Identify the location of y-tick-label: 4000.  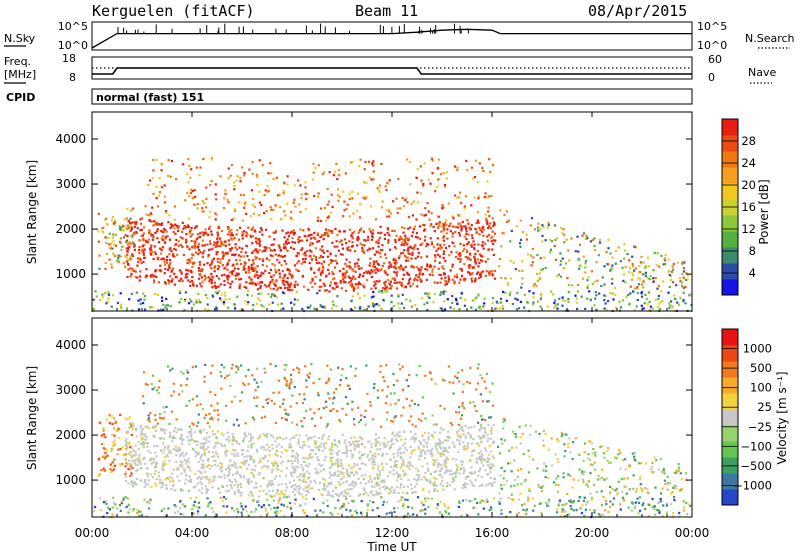
(70, 139).